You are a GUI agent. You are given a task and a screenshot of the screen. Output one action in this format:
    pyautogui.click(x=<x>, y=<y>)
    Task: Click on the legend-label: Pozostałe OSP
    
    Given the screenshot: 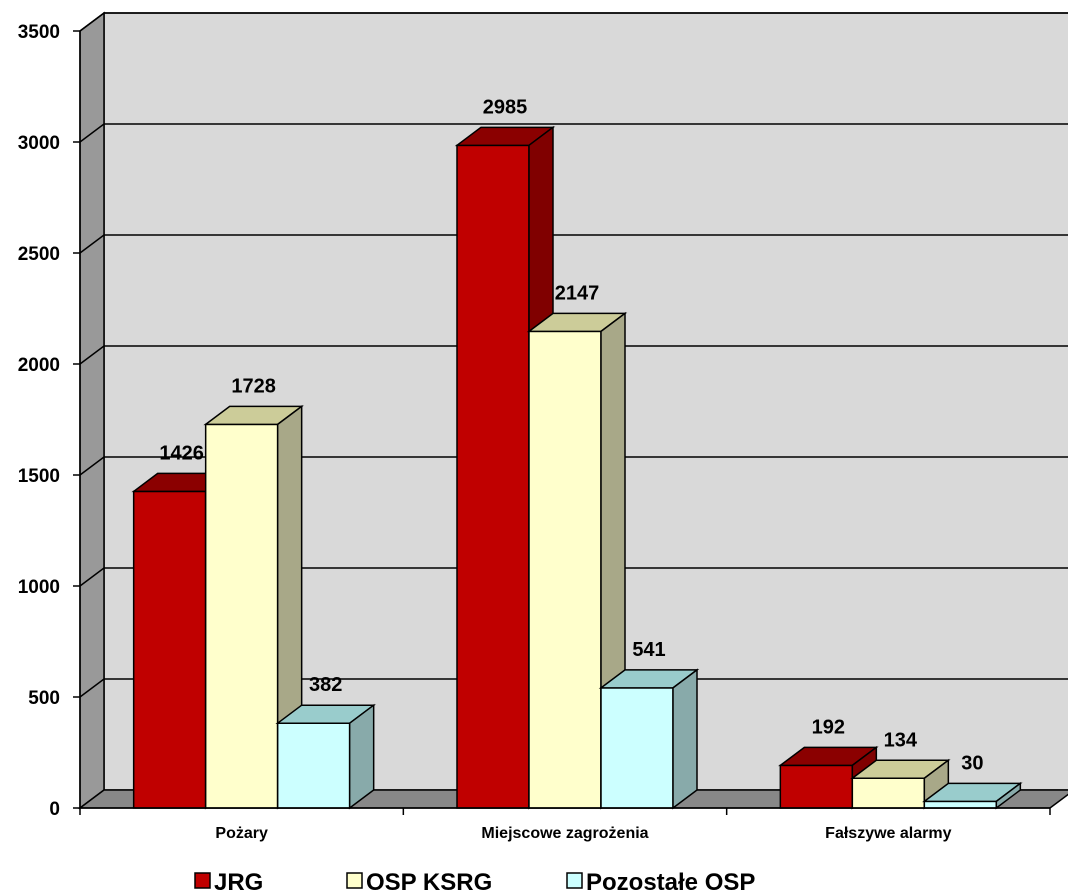 What is the action you would take?
    pyautogui.click(x=670, y=882)
    